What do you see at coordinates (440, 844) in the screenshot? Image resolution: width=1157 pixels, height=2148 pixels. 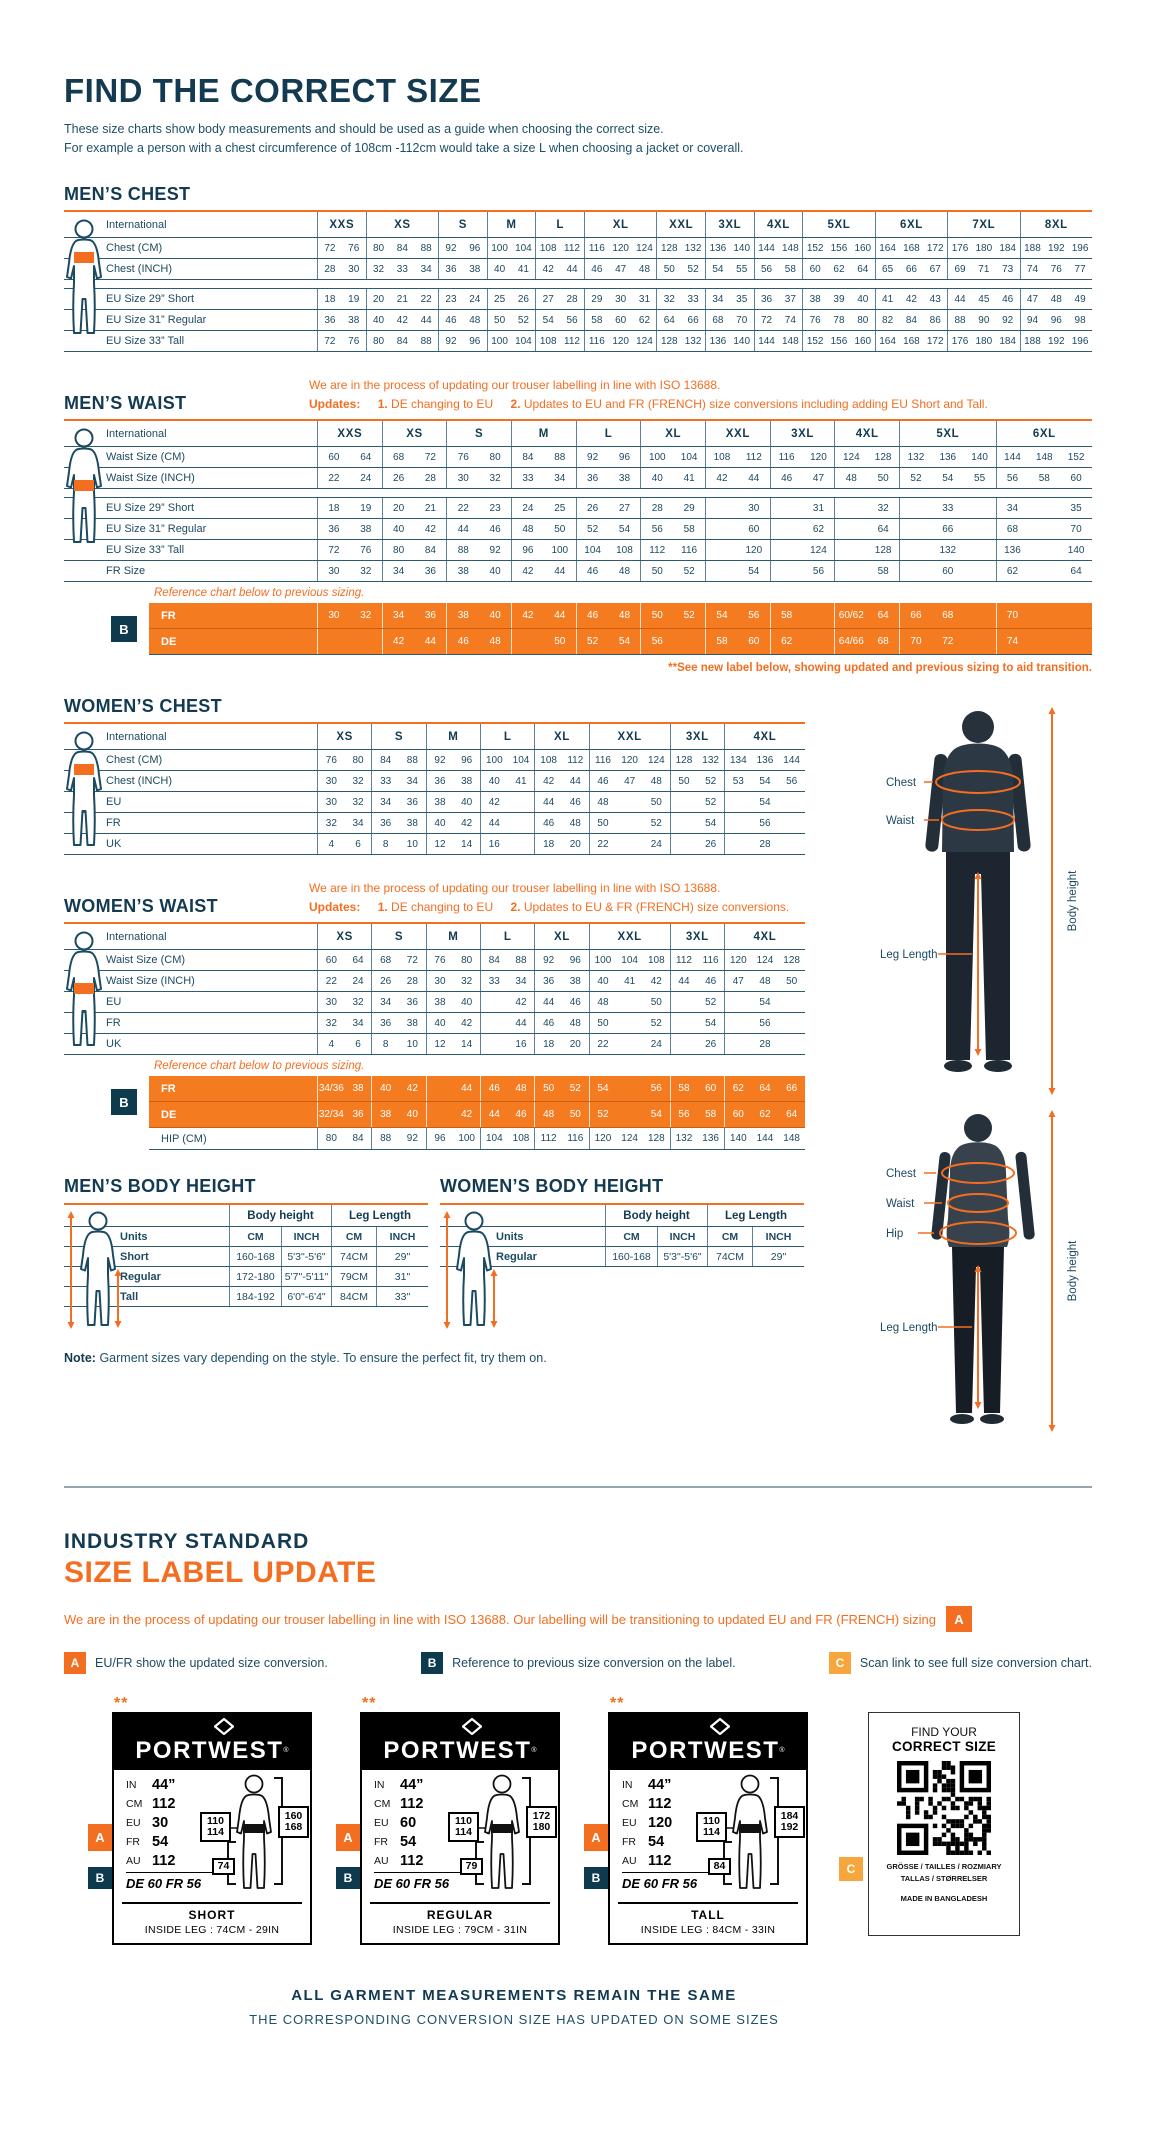 I see `cell-value: 12` at bounding box center [440, 844].